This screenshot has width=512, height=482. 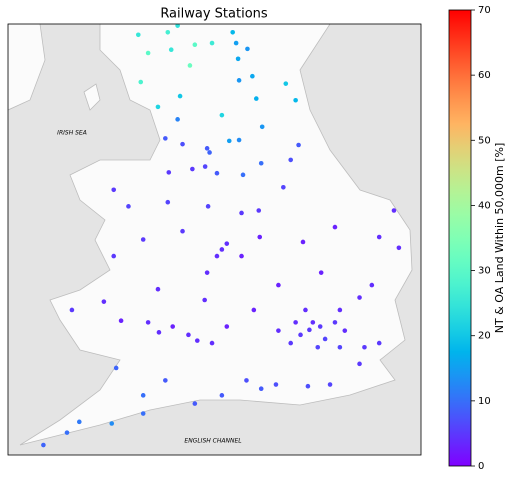 What do you see at coordinates (214, 14) in the screenshot?
I see `chart-title: Railway Stations` at bounding box center [214, 14].